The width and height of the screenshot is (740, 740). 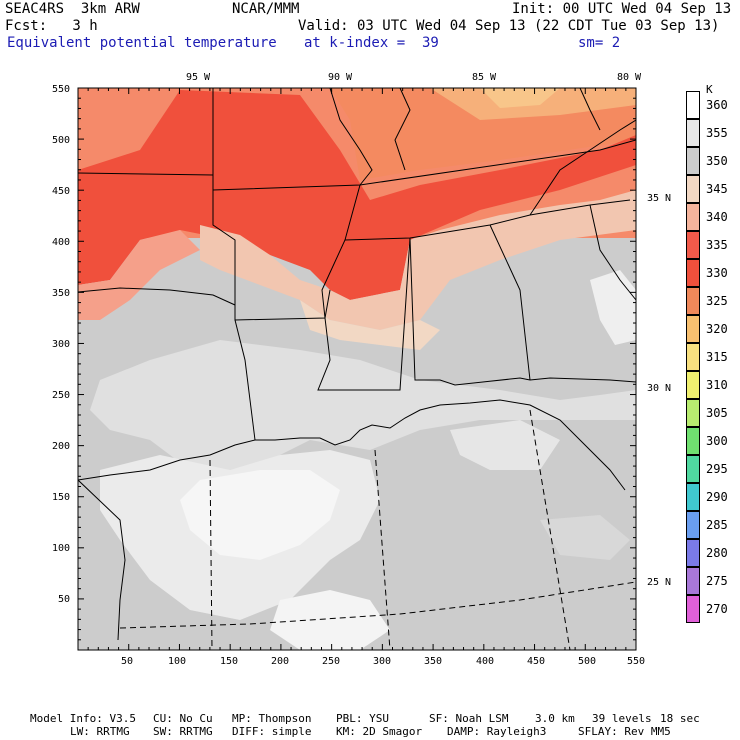 What do you see at coordinates (433, 661) in the screenshot?
I see `x-tick-label: 350` at bounding box center [433, 661].